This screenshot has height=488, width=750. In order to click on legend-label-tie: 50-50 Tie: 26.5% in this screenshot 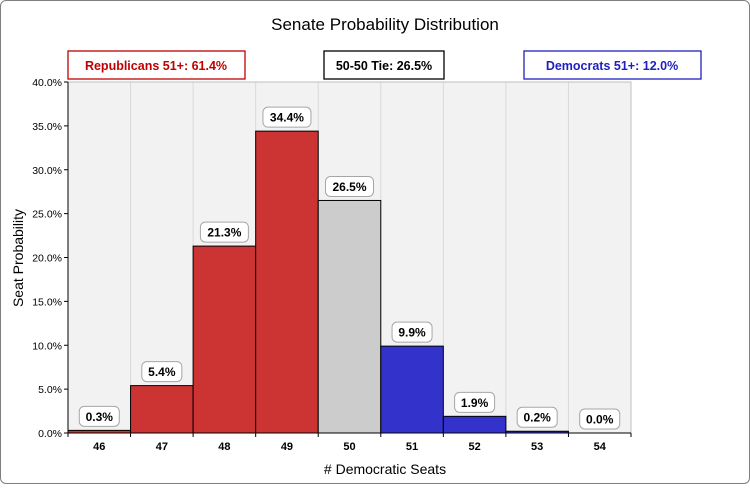, I will do `click(384, 66)`.